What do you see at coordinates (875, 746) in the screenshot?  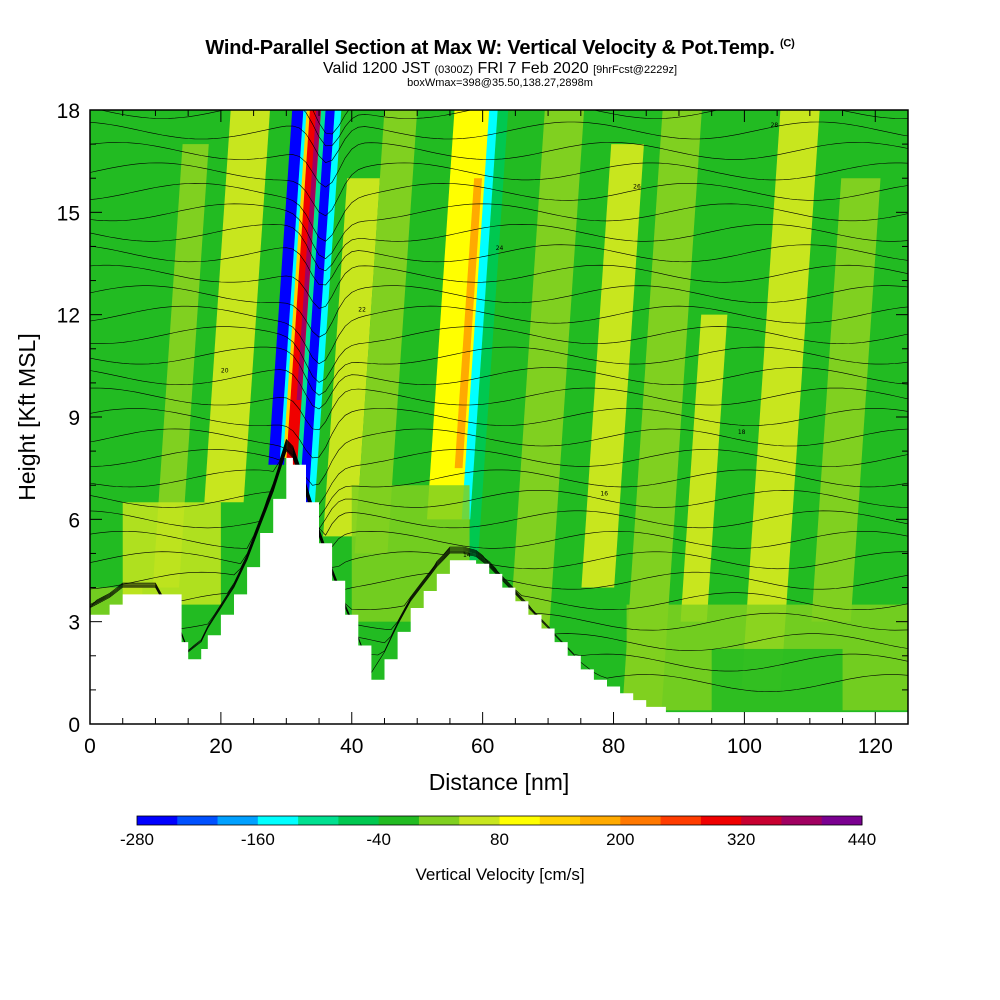 I see `x-tick-label: 120` at bounding box center [875, 746].